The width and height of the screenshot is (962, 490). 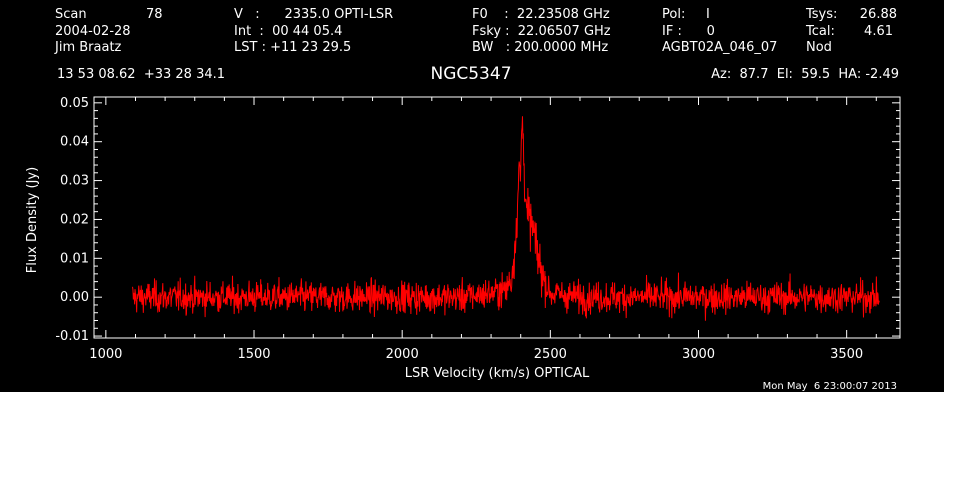 What do you see at coordinates (313, 14) in the screenshot?
I see `velocity-info: V : 2335.0 OPTI-LSR` at bounding box center [313, 14].